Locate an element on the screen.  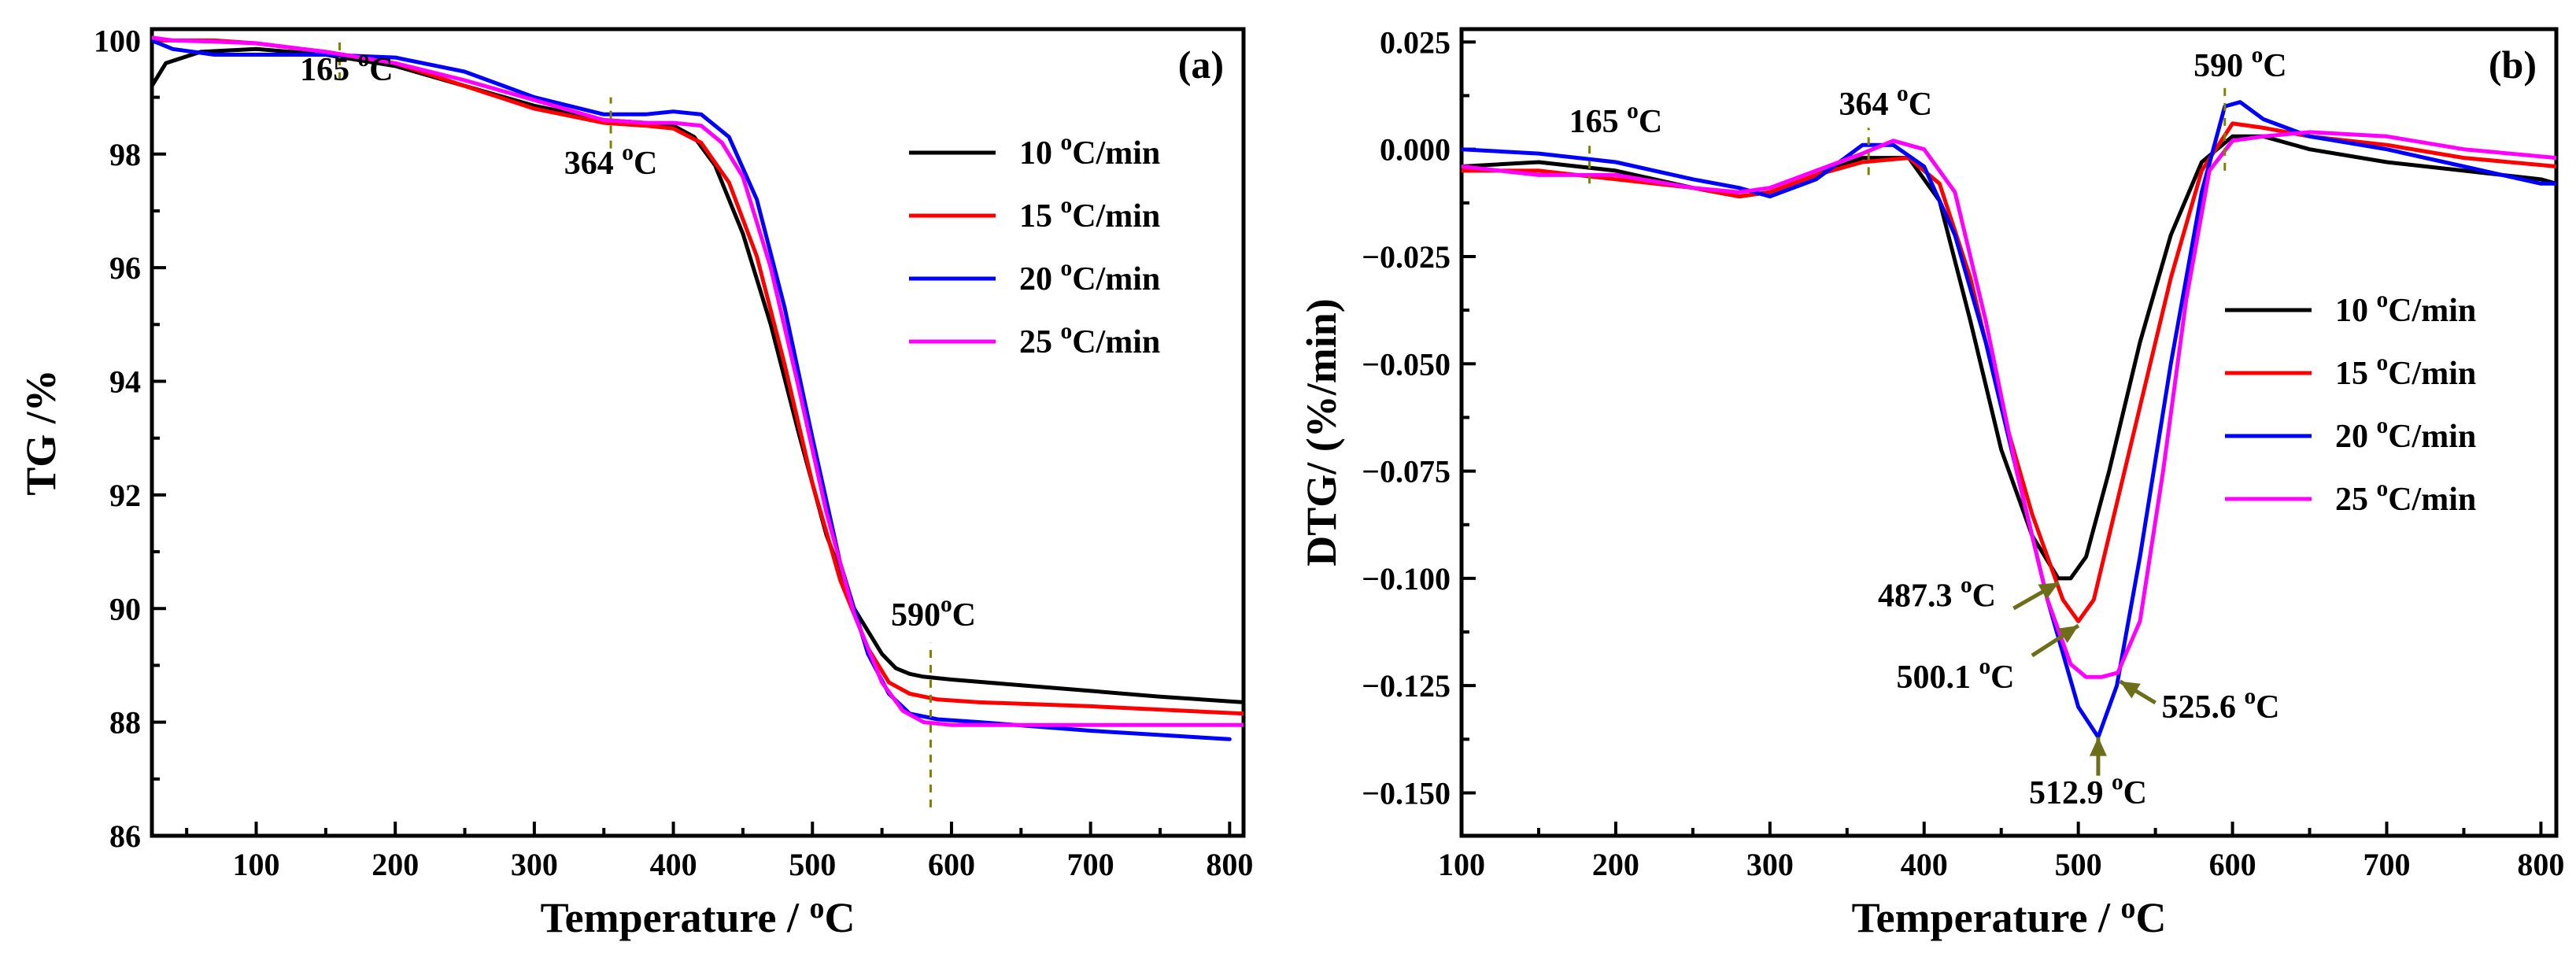
y-tick-label: 0.000 is located at coordinates (1415, 150).